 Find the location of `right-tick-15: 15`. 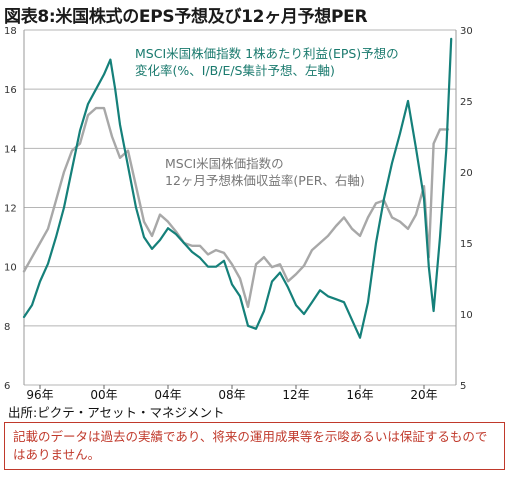

right-tick-15: 15 is located at coordinates (466, 244).